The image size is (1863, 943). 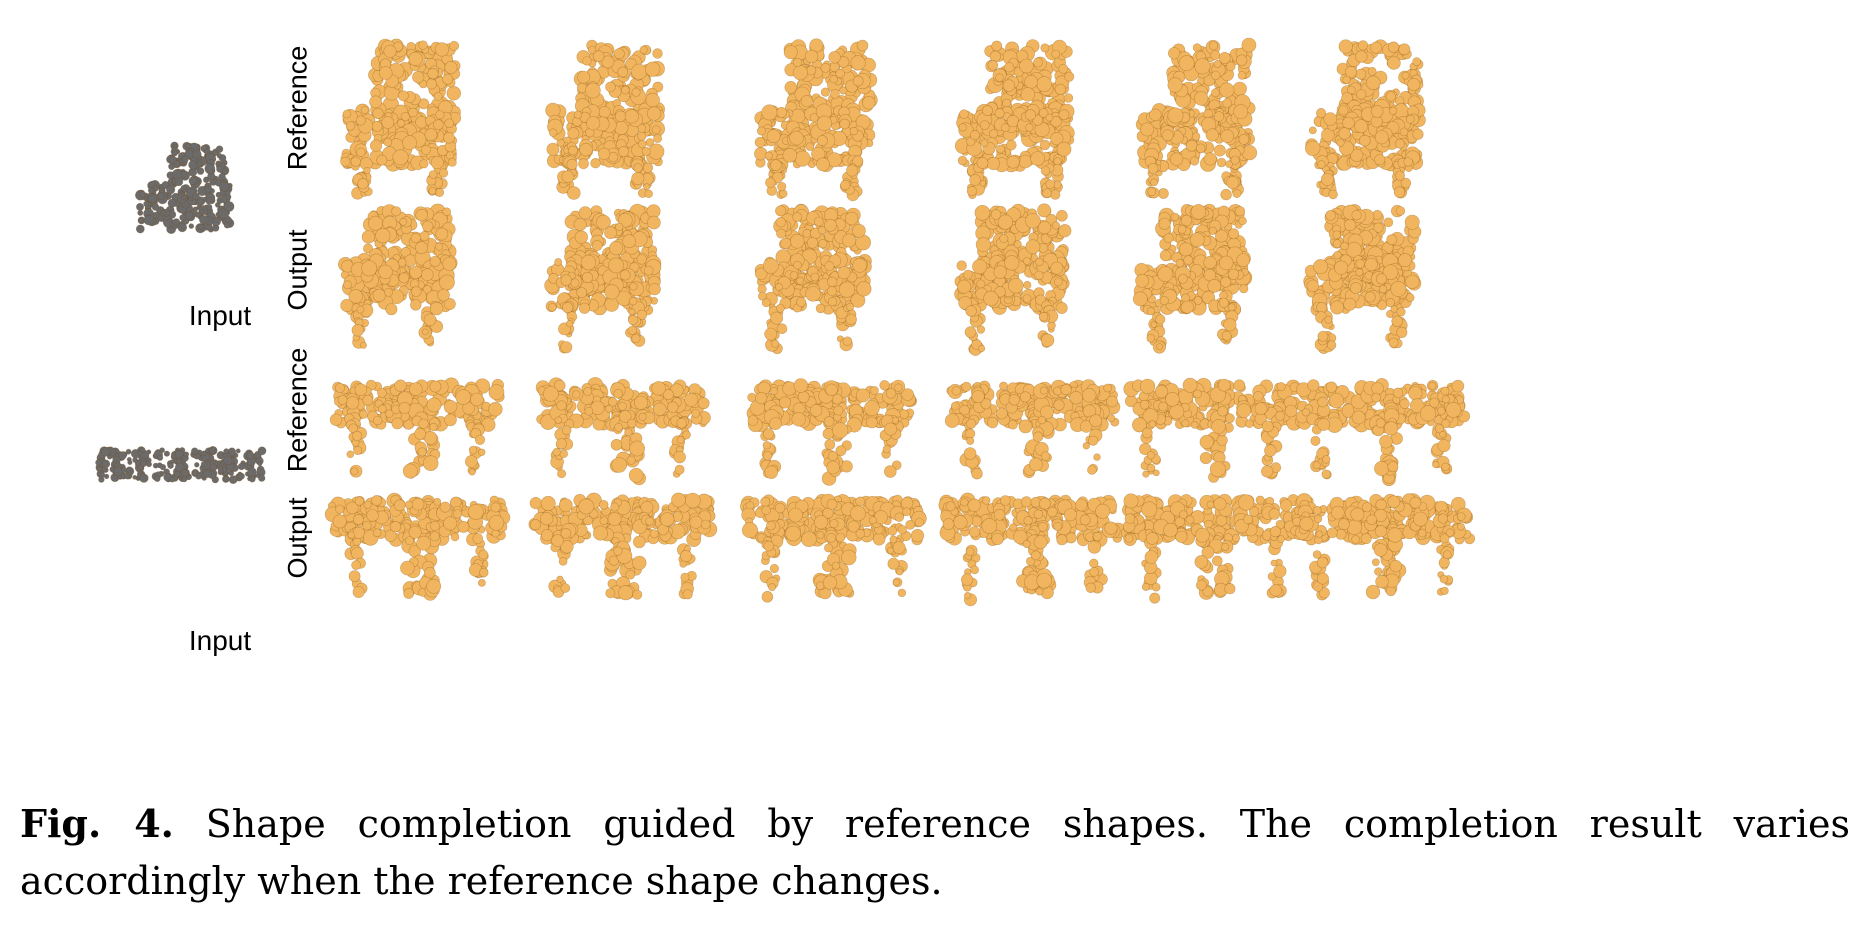 I want to click on row-label-chair-output: Output, so click(x=297, y=270).